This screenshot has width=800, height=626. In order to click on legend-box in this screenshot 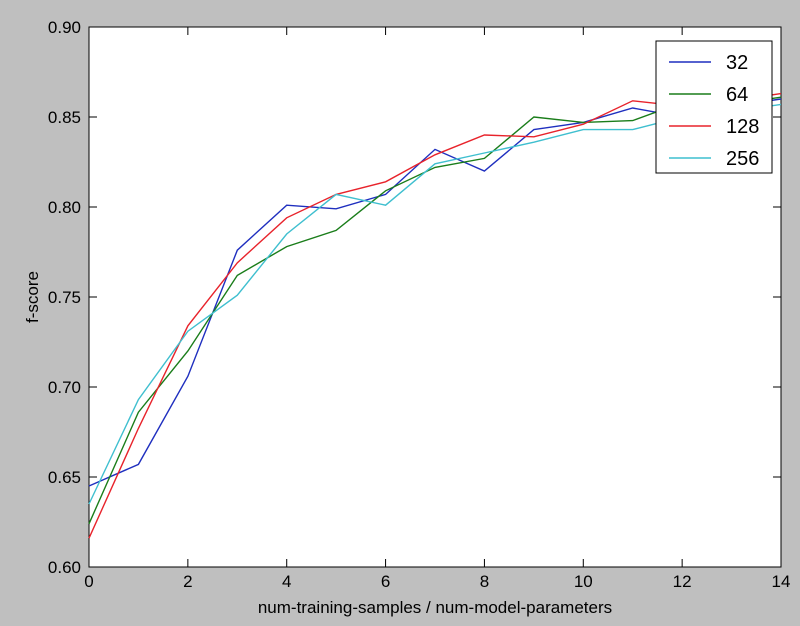, I will do `click(714, 107)`.